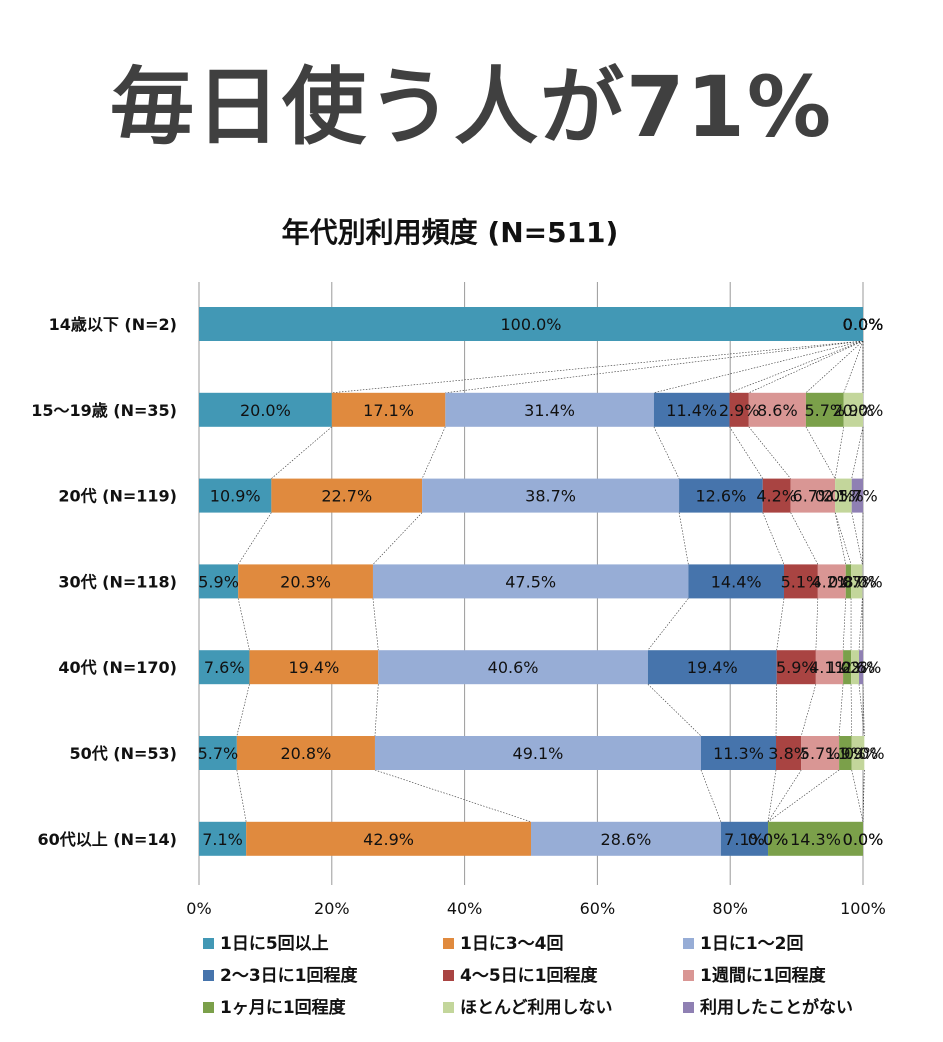 The height and width of the screenshot is (1042, 943). Describe the element at coordinates (538, 753) in the screenshot. I see `data-label: 49.1%` at that location.